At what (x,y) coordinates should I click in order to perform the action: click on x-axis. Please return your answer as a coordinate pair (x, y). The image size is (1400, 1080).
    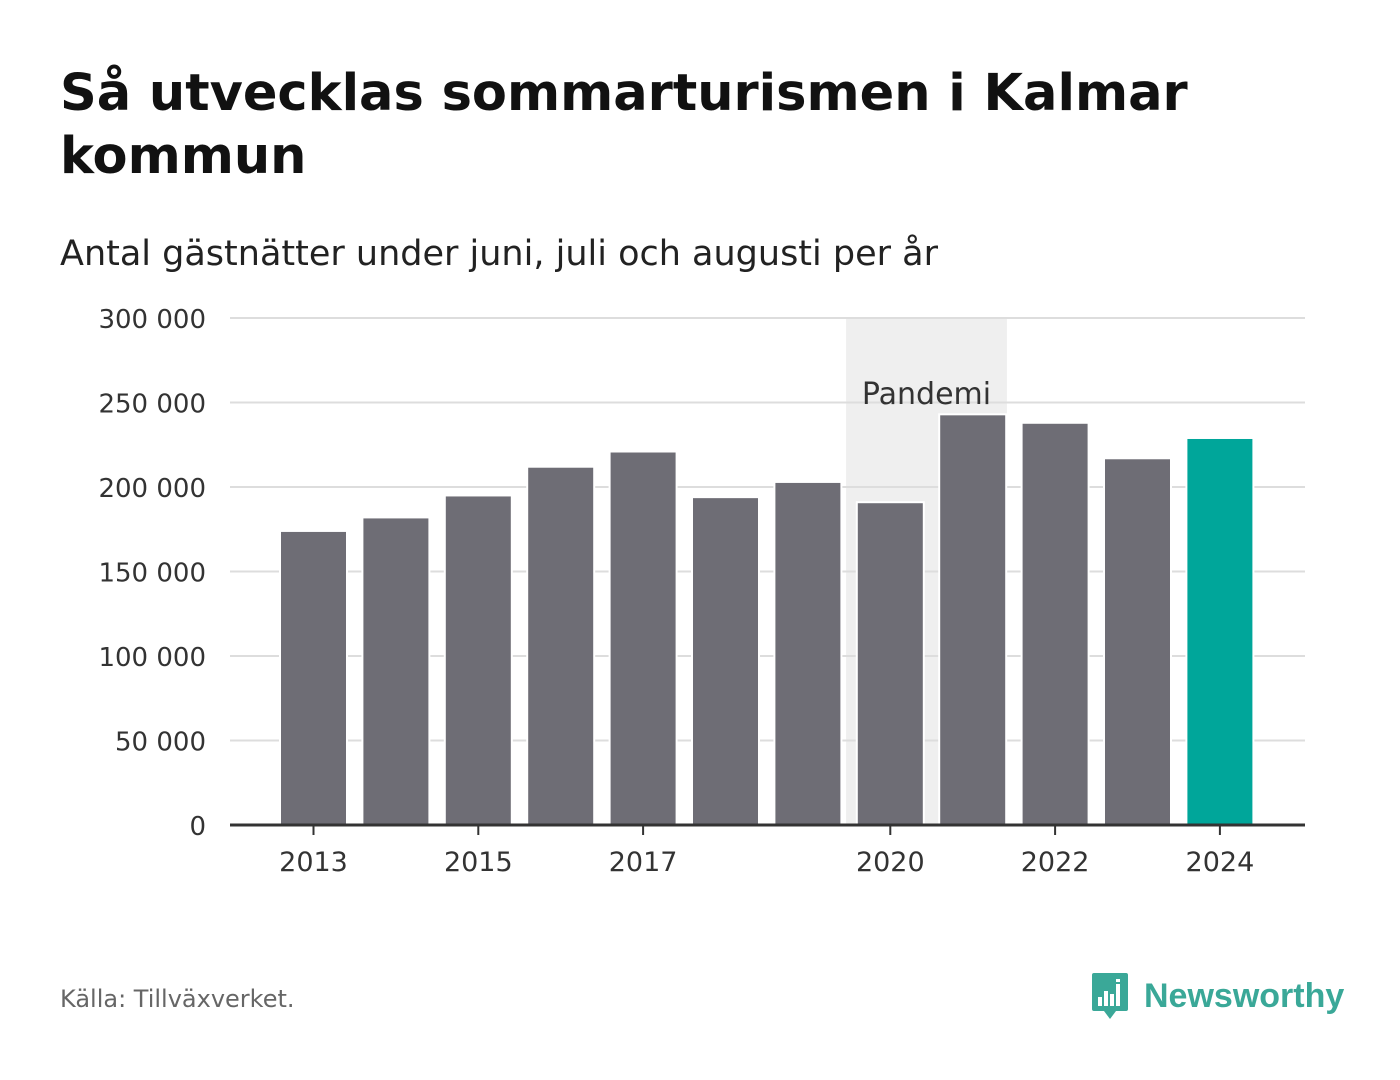
    Looking at the image, I should click on (767, 829).